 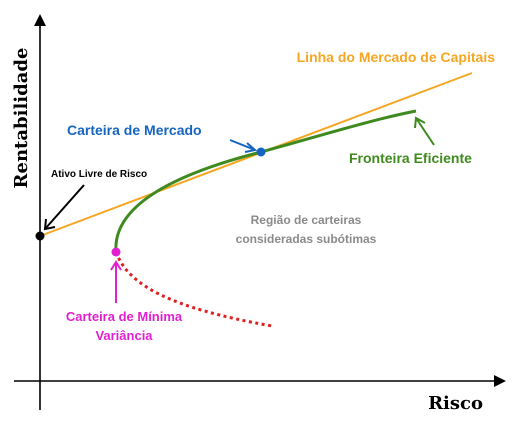 What do you see at coordinates (99, 174) in the screenshot?
I see `risk-free-label: Ativo Livre de Risco` at bounding box center [99, 174].